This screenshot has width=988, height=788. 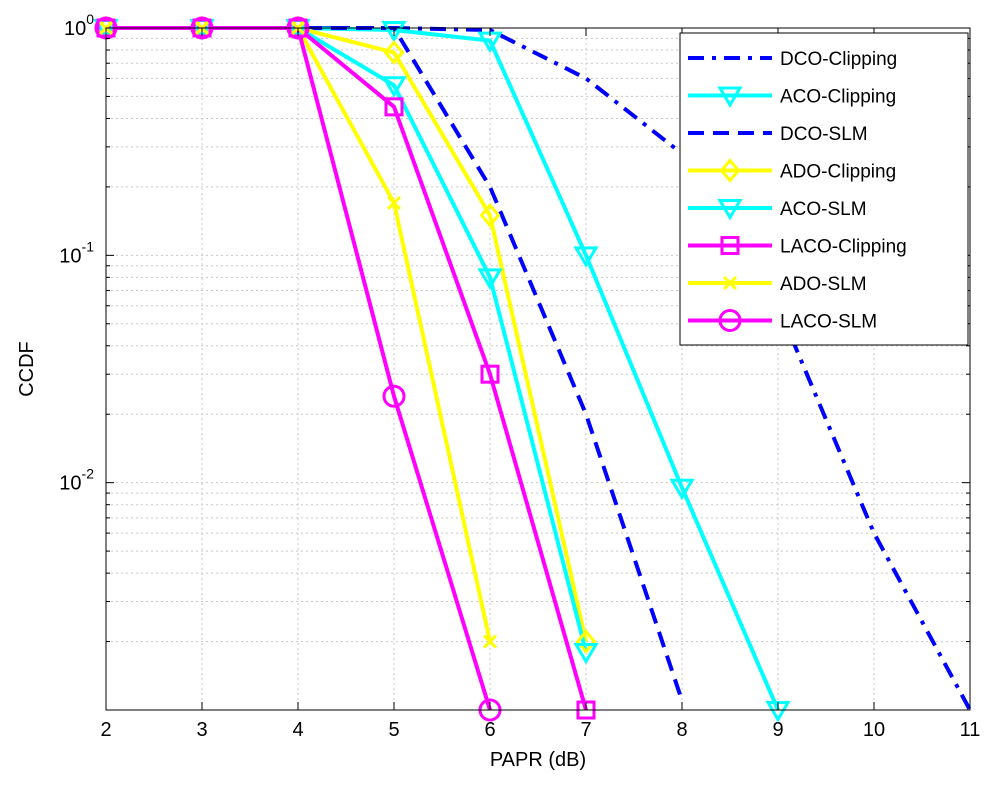 I want to click on x-tick-label: 6, so click(x=489, y=730).